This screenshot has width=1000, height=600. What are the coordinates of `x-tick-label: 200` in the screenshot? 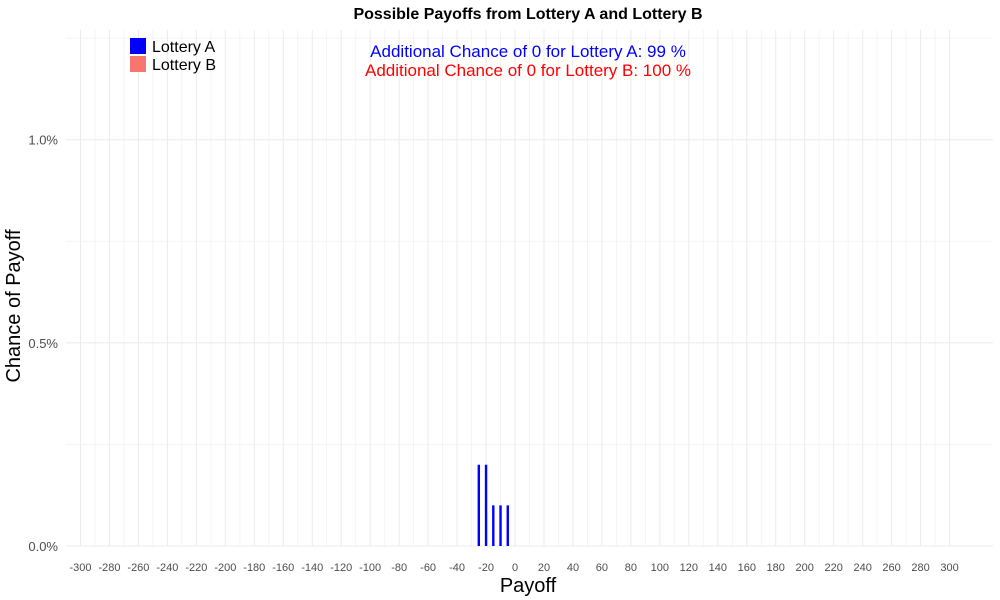 It's located at (805, 568).